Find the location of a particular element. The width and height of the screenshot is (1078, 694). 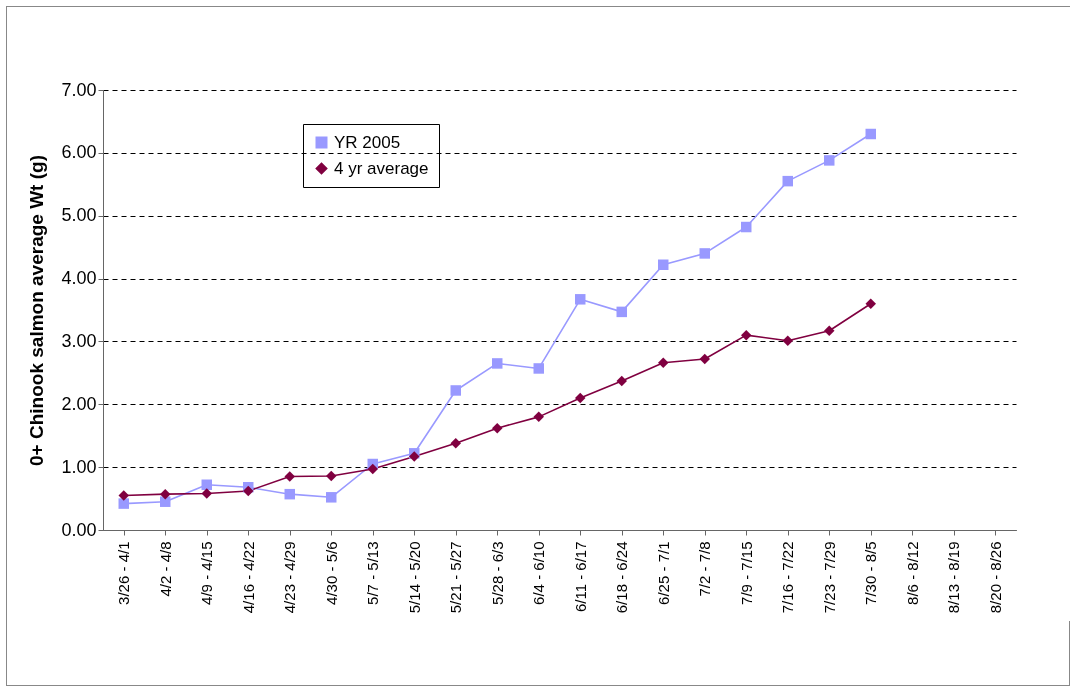

x-tick-label: 4/16 - 4/22 is located at coordinates (248, 577).